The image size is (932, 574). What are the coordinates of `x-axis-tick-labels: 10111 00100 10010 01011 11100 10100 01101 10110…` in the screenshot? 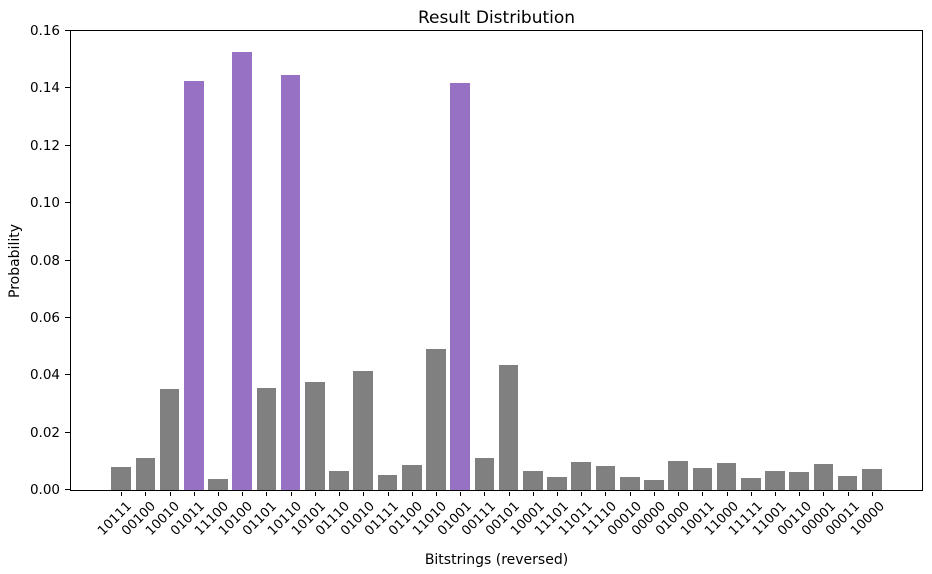 It's located at (496, 516).